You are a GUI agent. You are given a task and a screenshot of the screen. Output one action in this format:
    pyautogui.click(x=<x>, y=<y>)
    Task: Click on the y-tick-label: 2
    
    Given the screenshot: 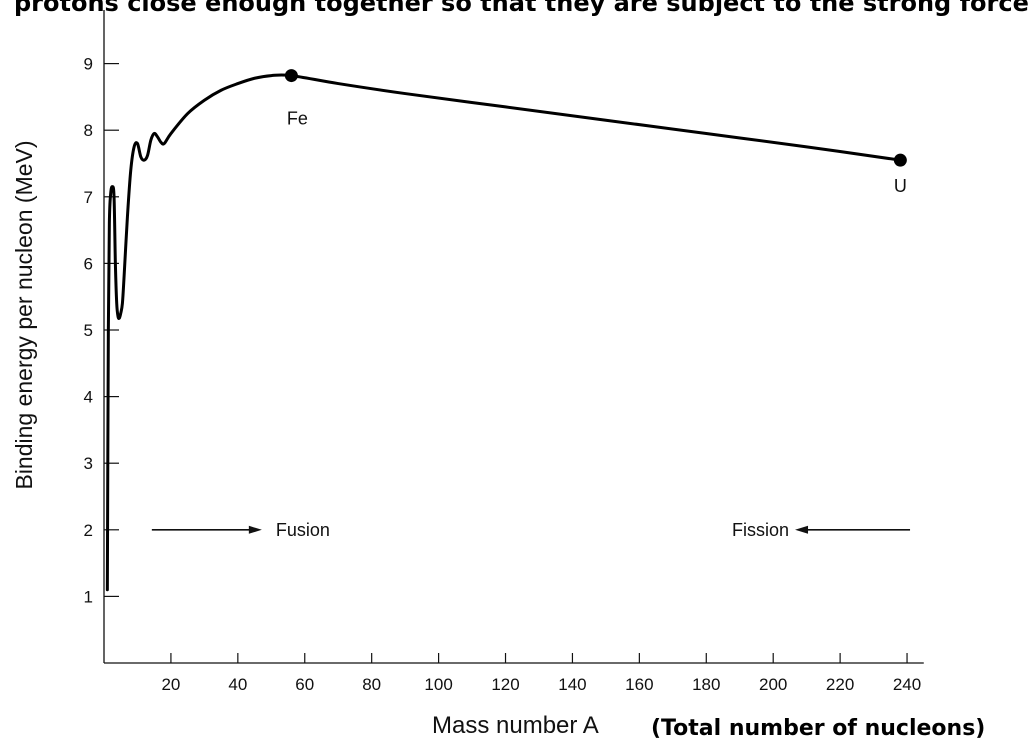 What is the action you would take?
    pyautogui.click(x=88, y=530)
    